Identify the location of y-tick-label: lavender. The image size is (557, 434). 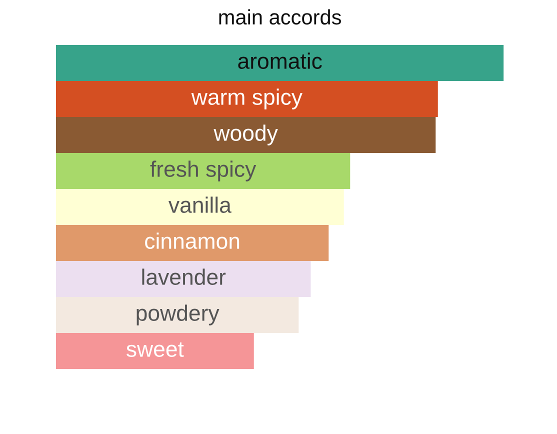
(184, 276).